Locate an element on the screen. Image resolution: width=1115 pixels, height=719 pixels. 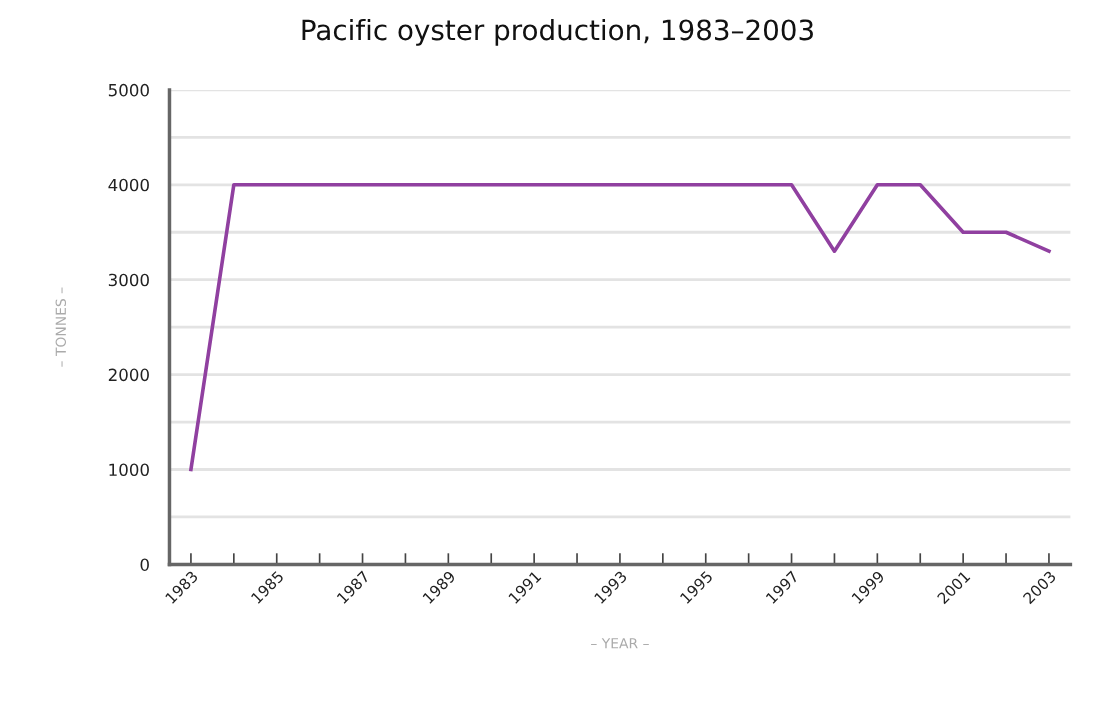
y-tick-label: 3000 is located at coordinates (128, 280).